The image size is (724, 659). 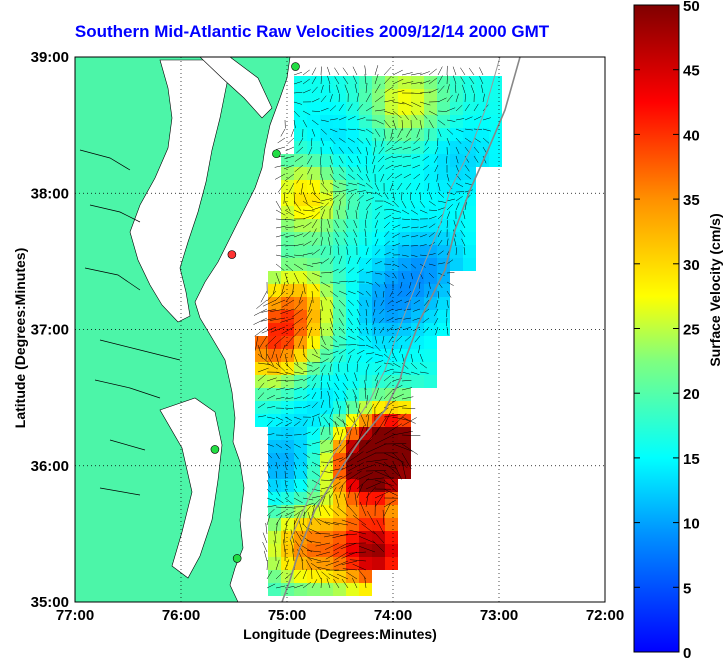 I want to click on colorbar-tick-label: 40, so click(x=691, y=135).